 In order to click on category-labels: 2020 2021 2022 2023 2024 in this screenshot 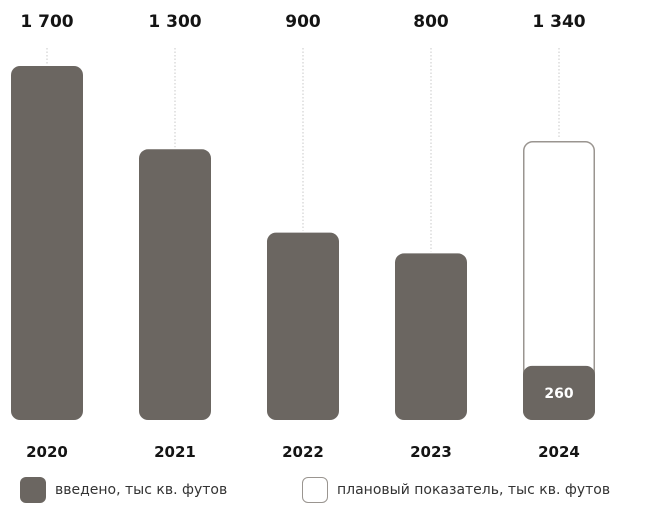, I will do `click(303, 452)`.